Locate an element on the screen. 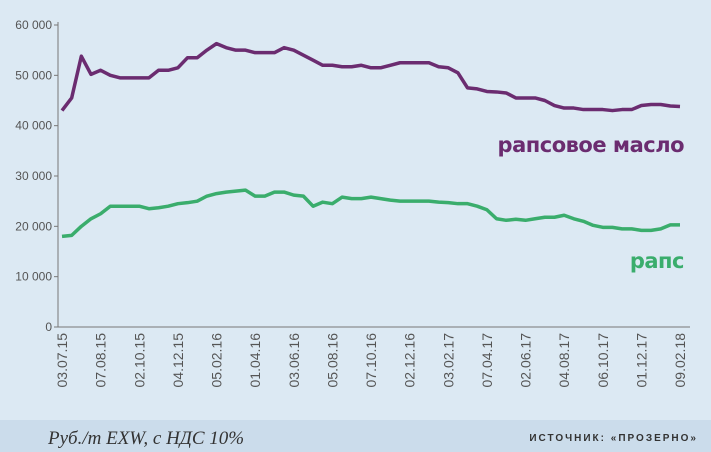 The image size is (711, 452). x-tick-label: 05.08.16 is located at coordinates (332, 360).